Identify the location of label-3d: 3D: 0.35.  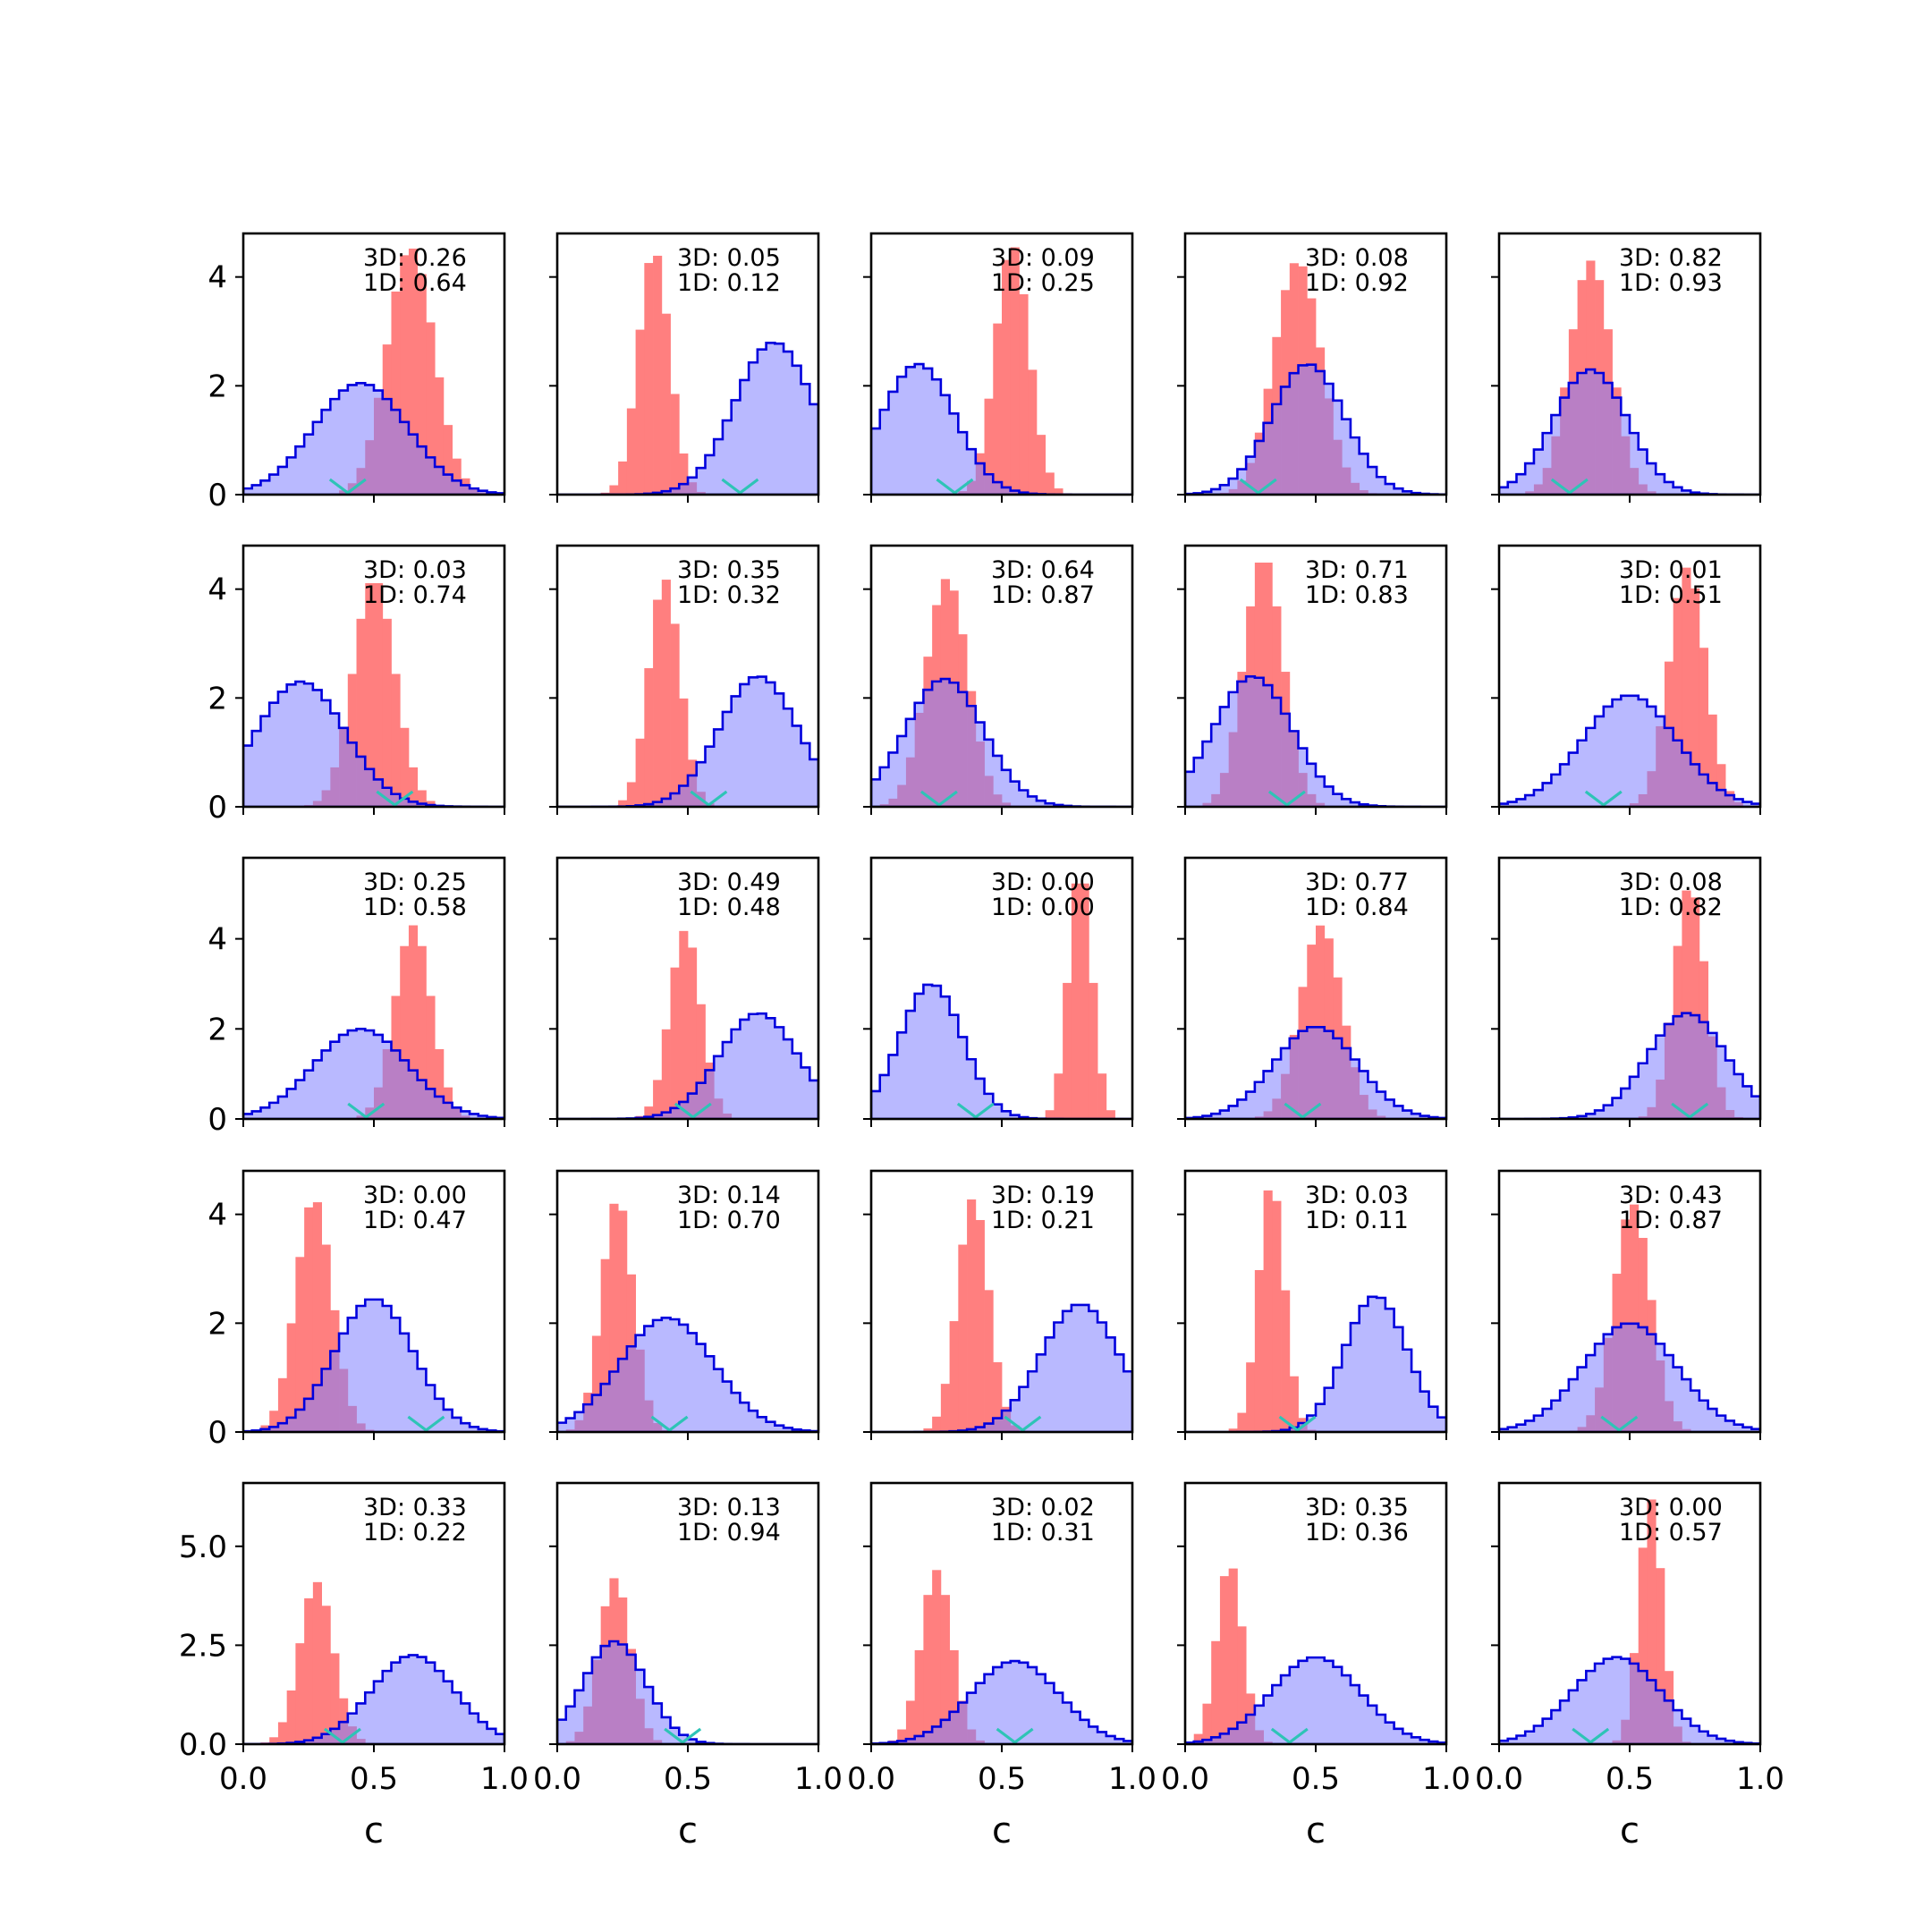
(729, 570).